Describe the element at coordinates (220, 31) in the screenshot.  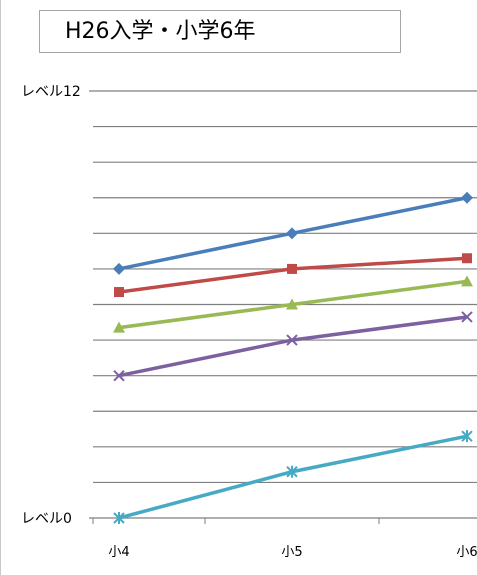
I see `chart-title: H26入学・小学6年` at that location.